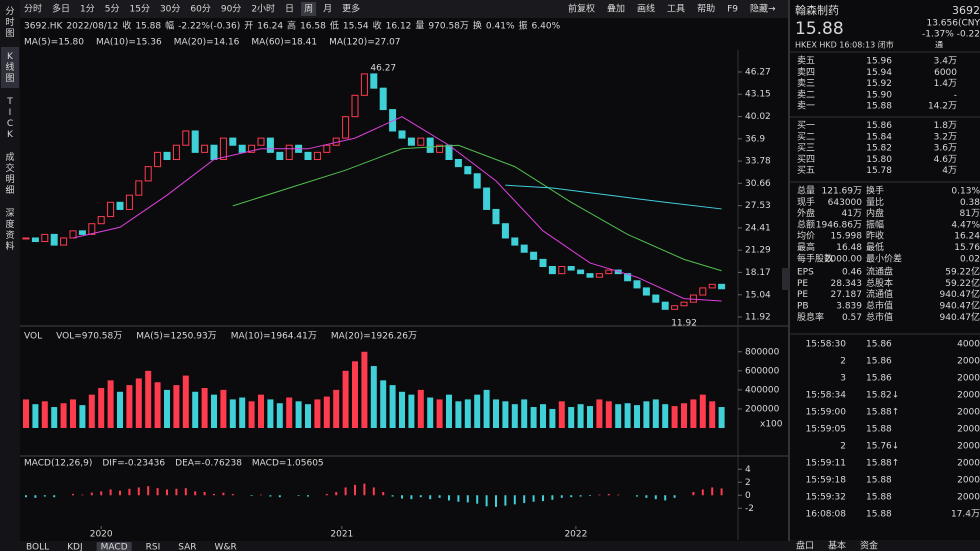  What do you see at coordinates (879, 317) in the screenshot?
I see `stat-label: 总市值` at bounding box center [879, 317].